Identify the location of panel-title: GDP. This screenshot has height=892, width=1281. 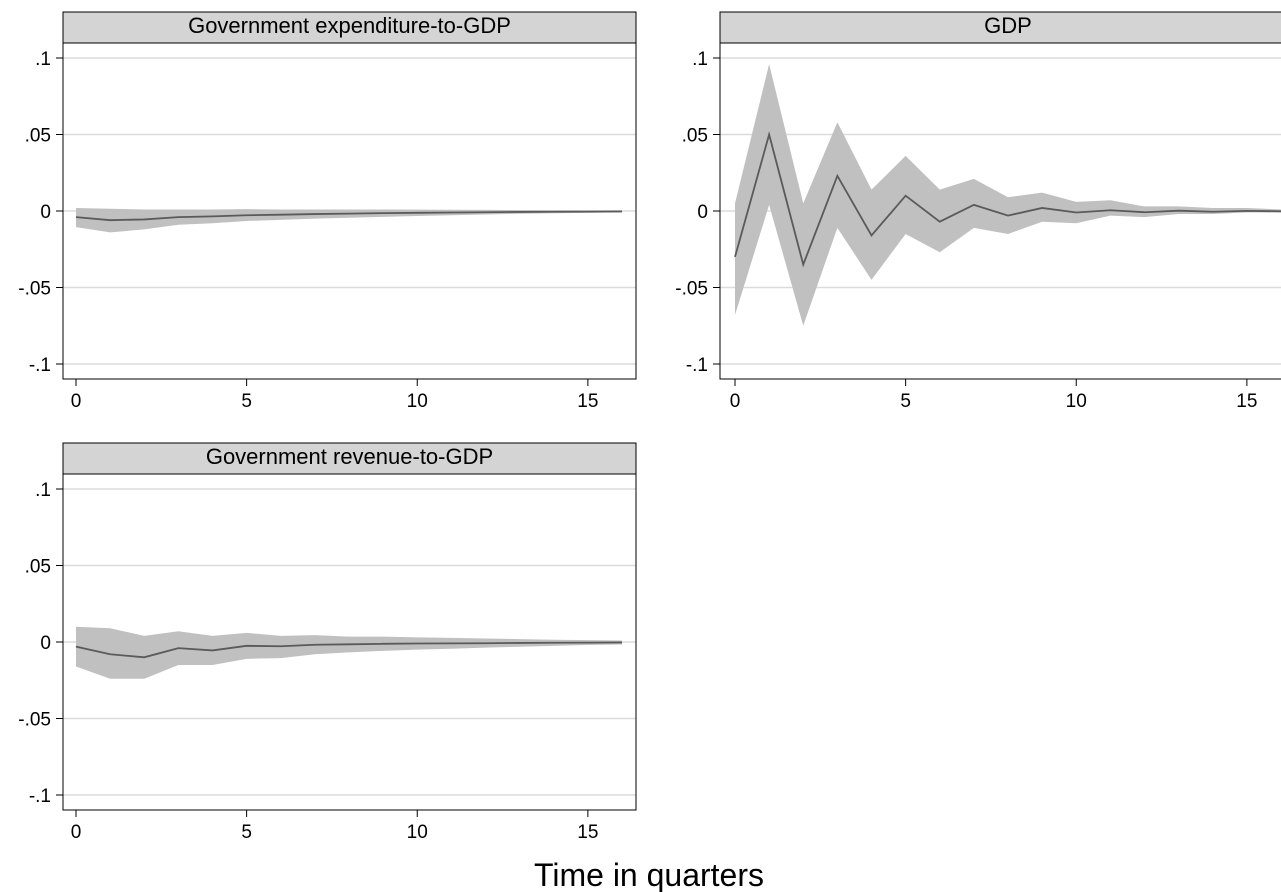
(1008, 25).